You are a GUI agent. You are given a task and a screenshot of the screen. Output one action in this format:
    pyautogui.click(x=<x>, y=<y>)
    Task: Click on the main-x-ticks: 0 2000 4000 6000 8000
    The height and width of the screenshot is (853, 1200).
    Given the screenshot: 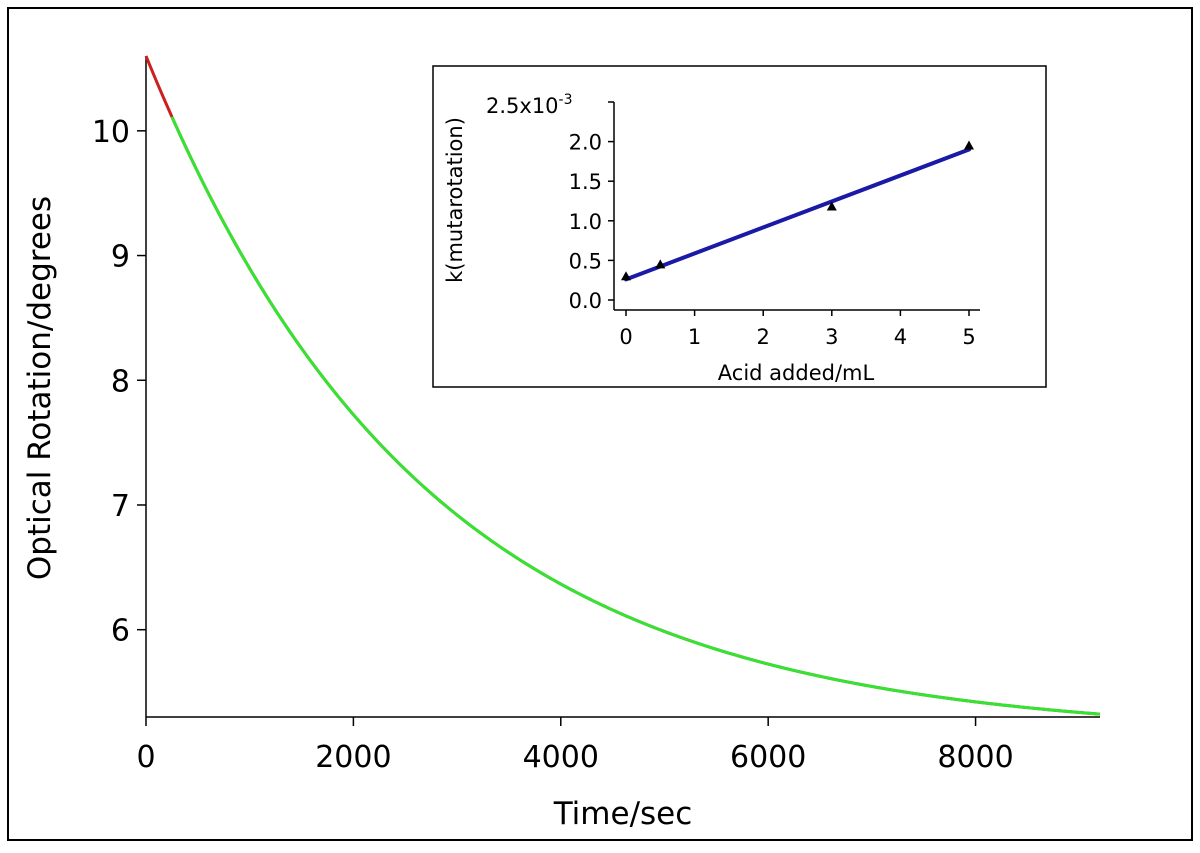 What is the action you would take?
    pyautogui.click(x=575, y=746)
    